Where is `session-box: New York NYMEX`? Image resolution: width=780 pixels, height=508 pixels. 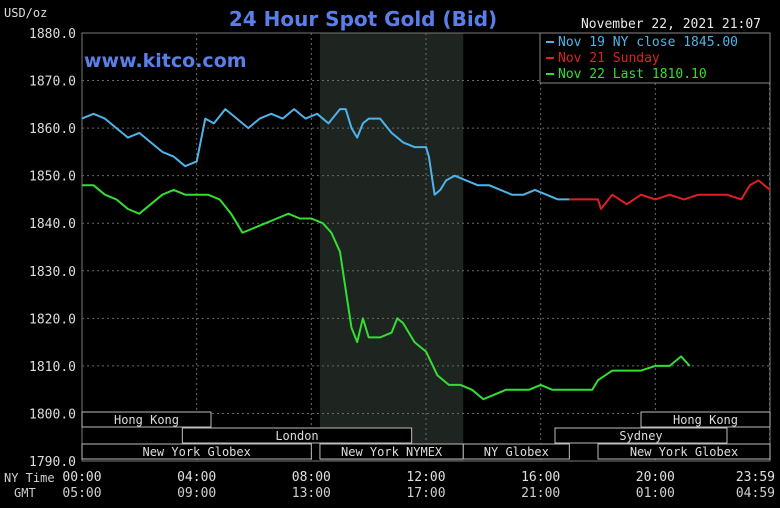
session-box: New York NYMEX is located at coordinates (391, 451).